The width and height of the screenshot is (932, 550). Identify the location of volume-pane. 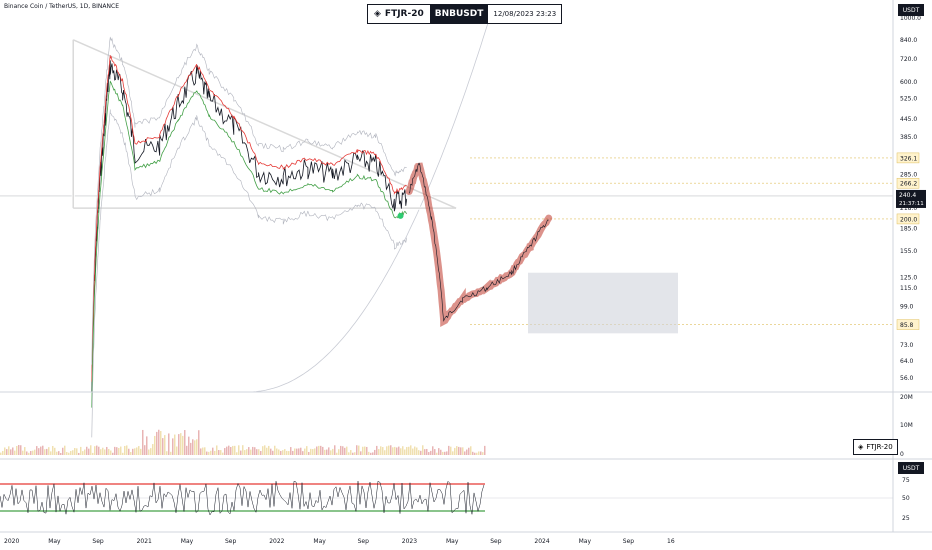
(243, 442).